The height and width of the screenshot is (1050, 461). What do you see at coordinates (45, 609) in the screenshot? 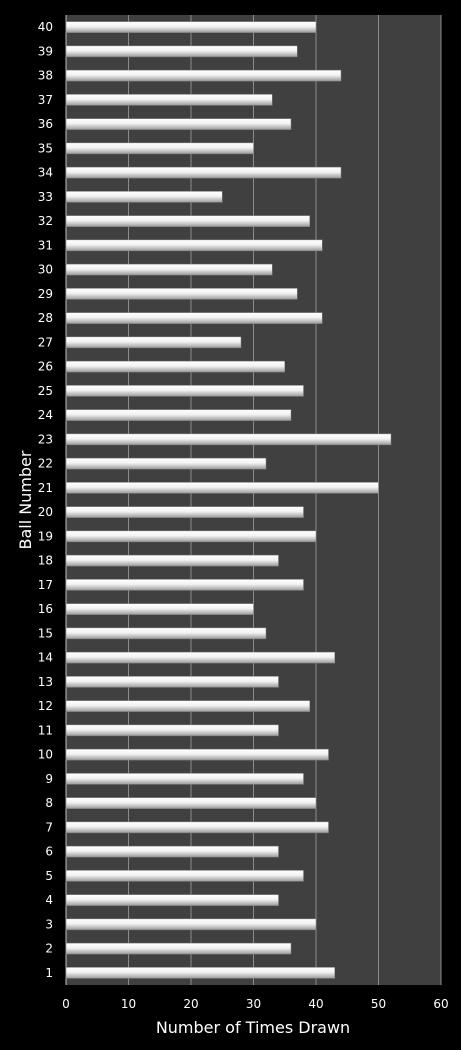
I see `y-tick-label-16: 16` at bounding box center [45, 609].